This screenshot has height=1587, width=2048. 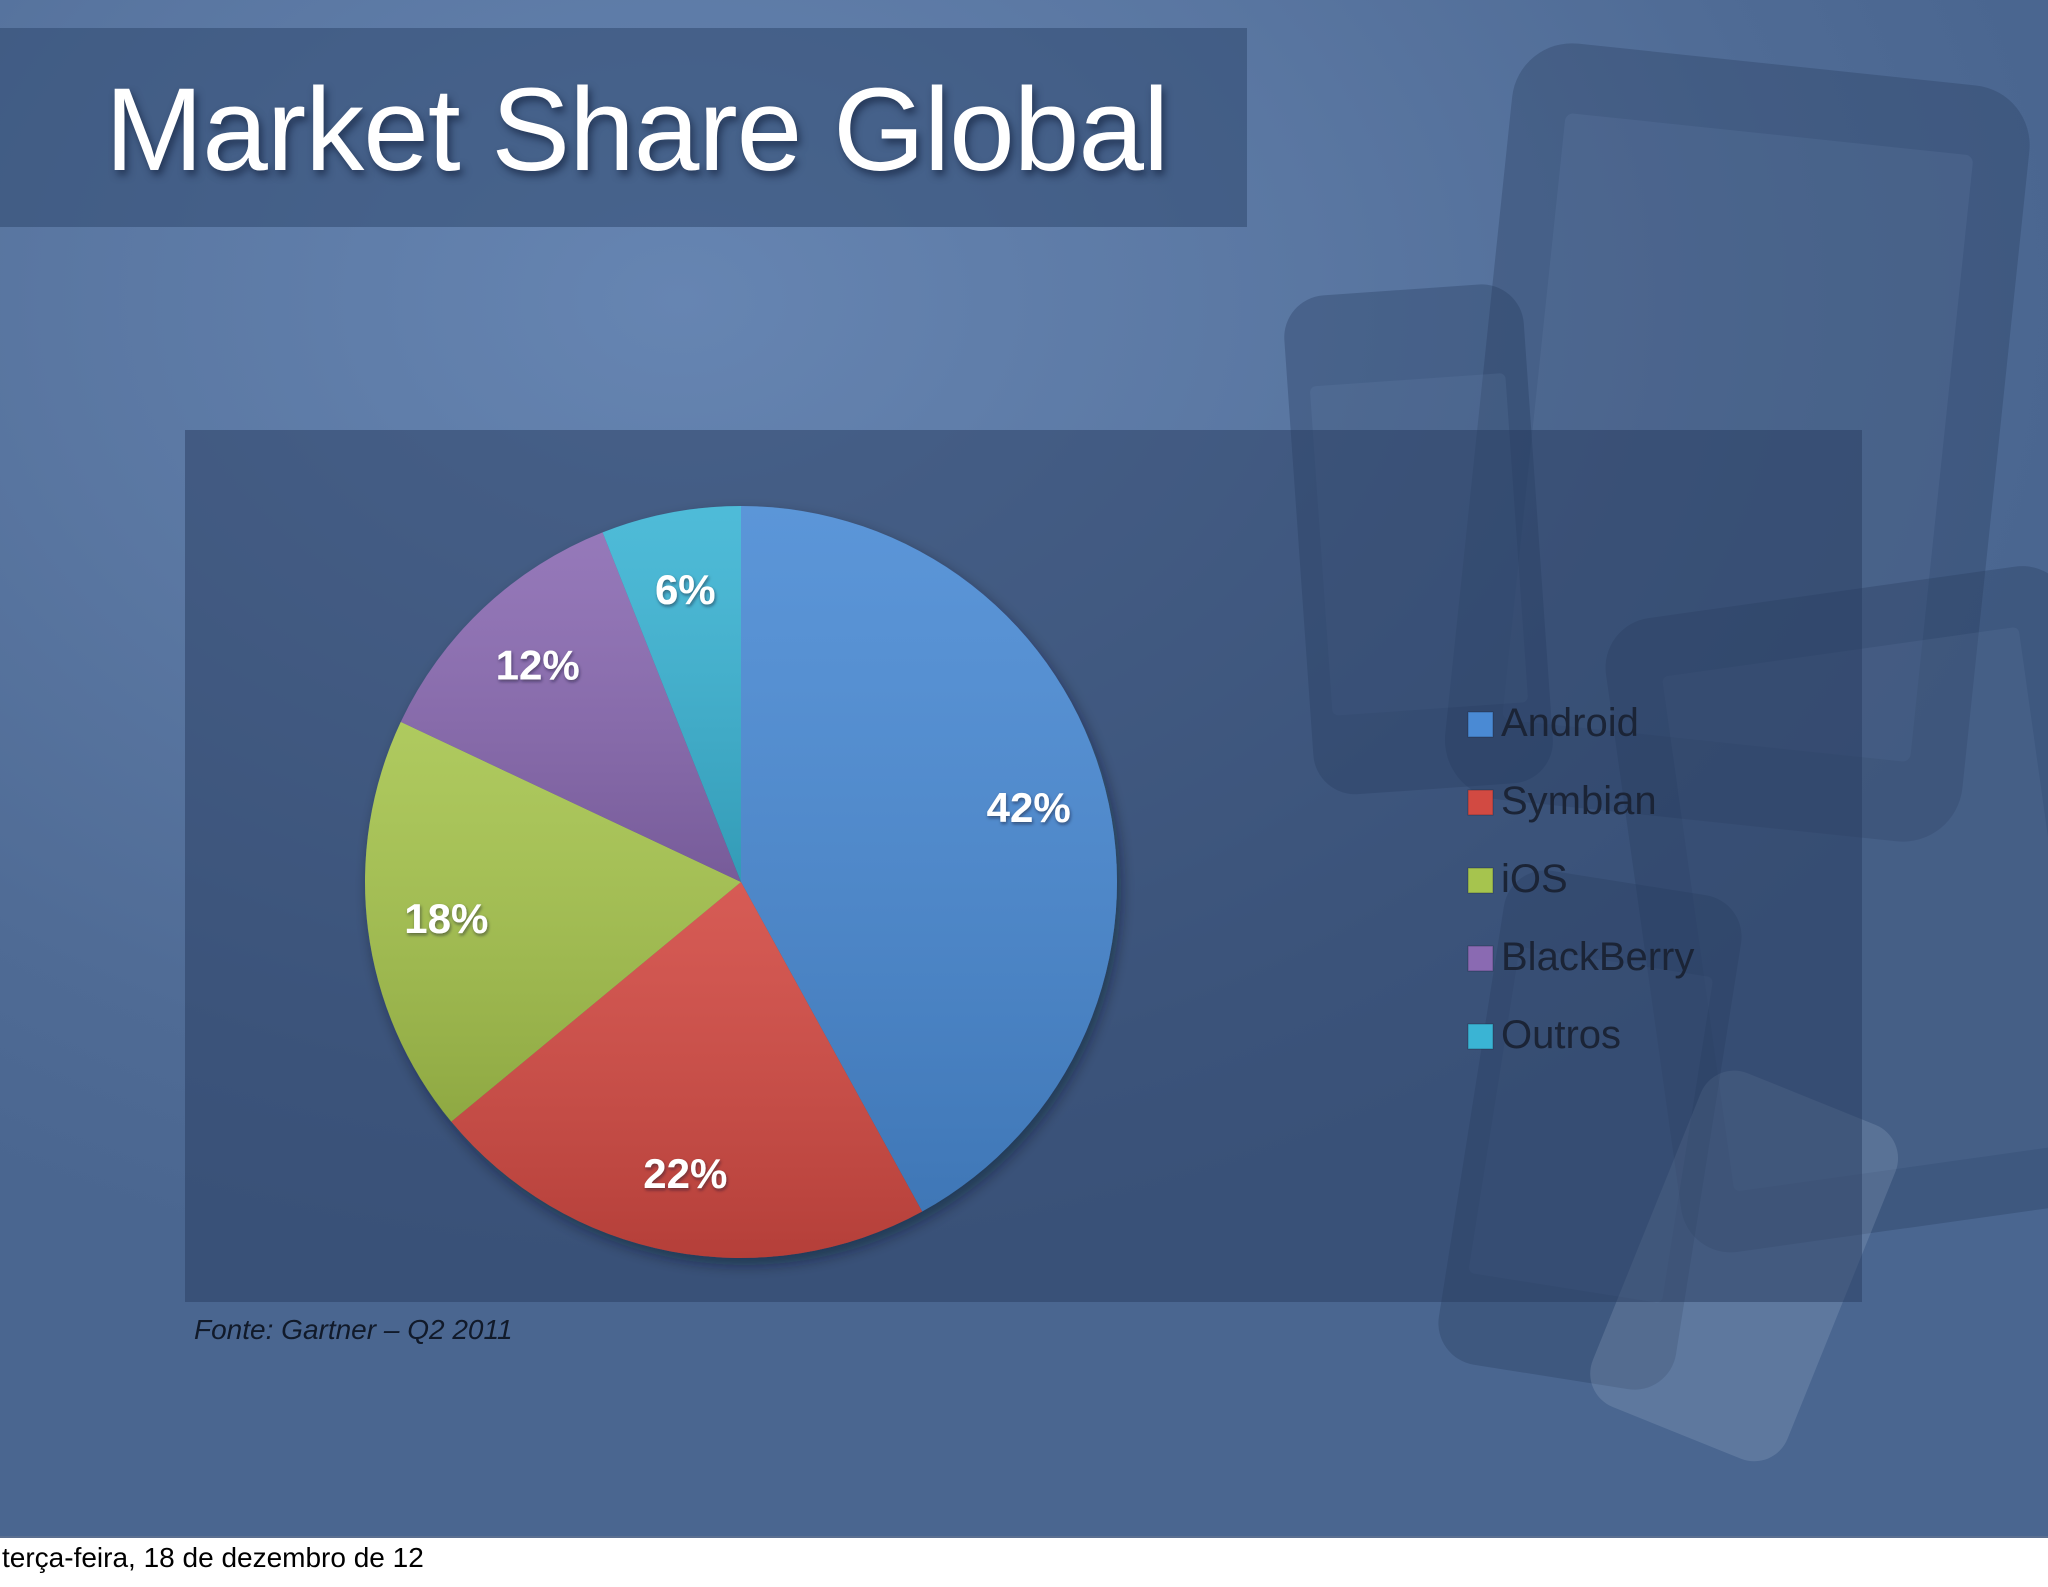 I want to click on footer-date: terça-feira, 18 de dezembro de 12, so click(x=213, y=1557).